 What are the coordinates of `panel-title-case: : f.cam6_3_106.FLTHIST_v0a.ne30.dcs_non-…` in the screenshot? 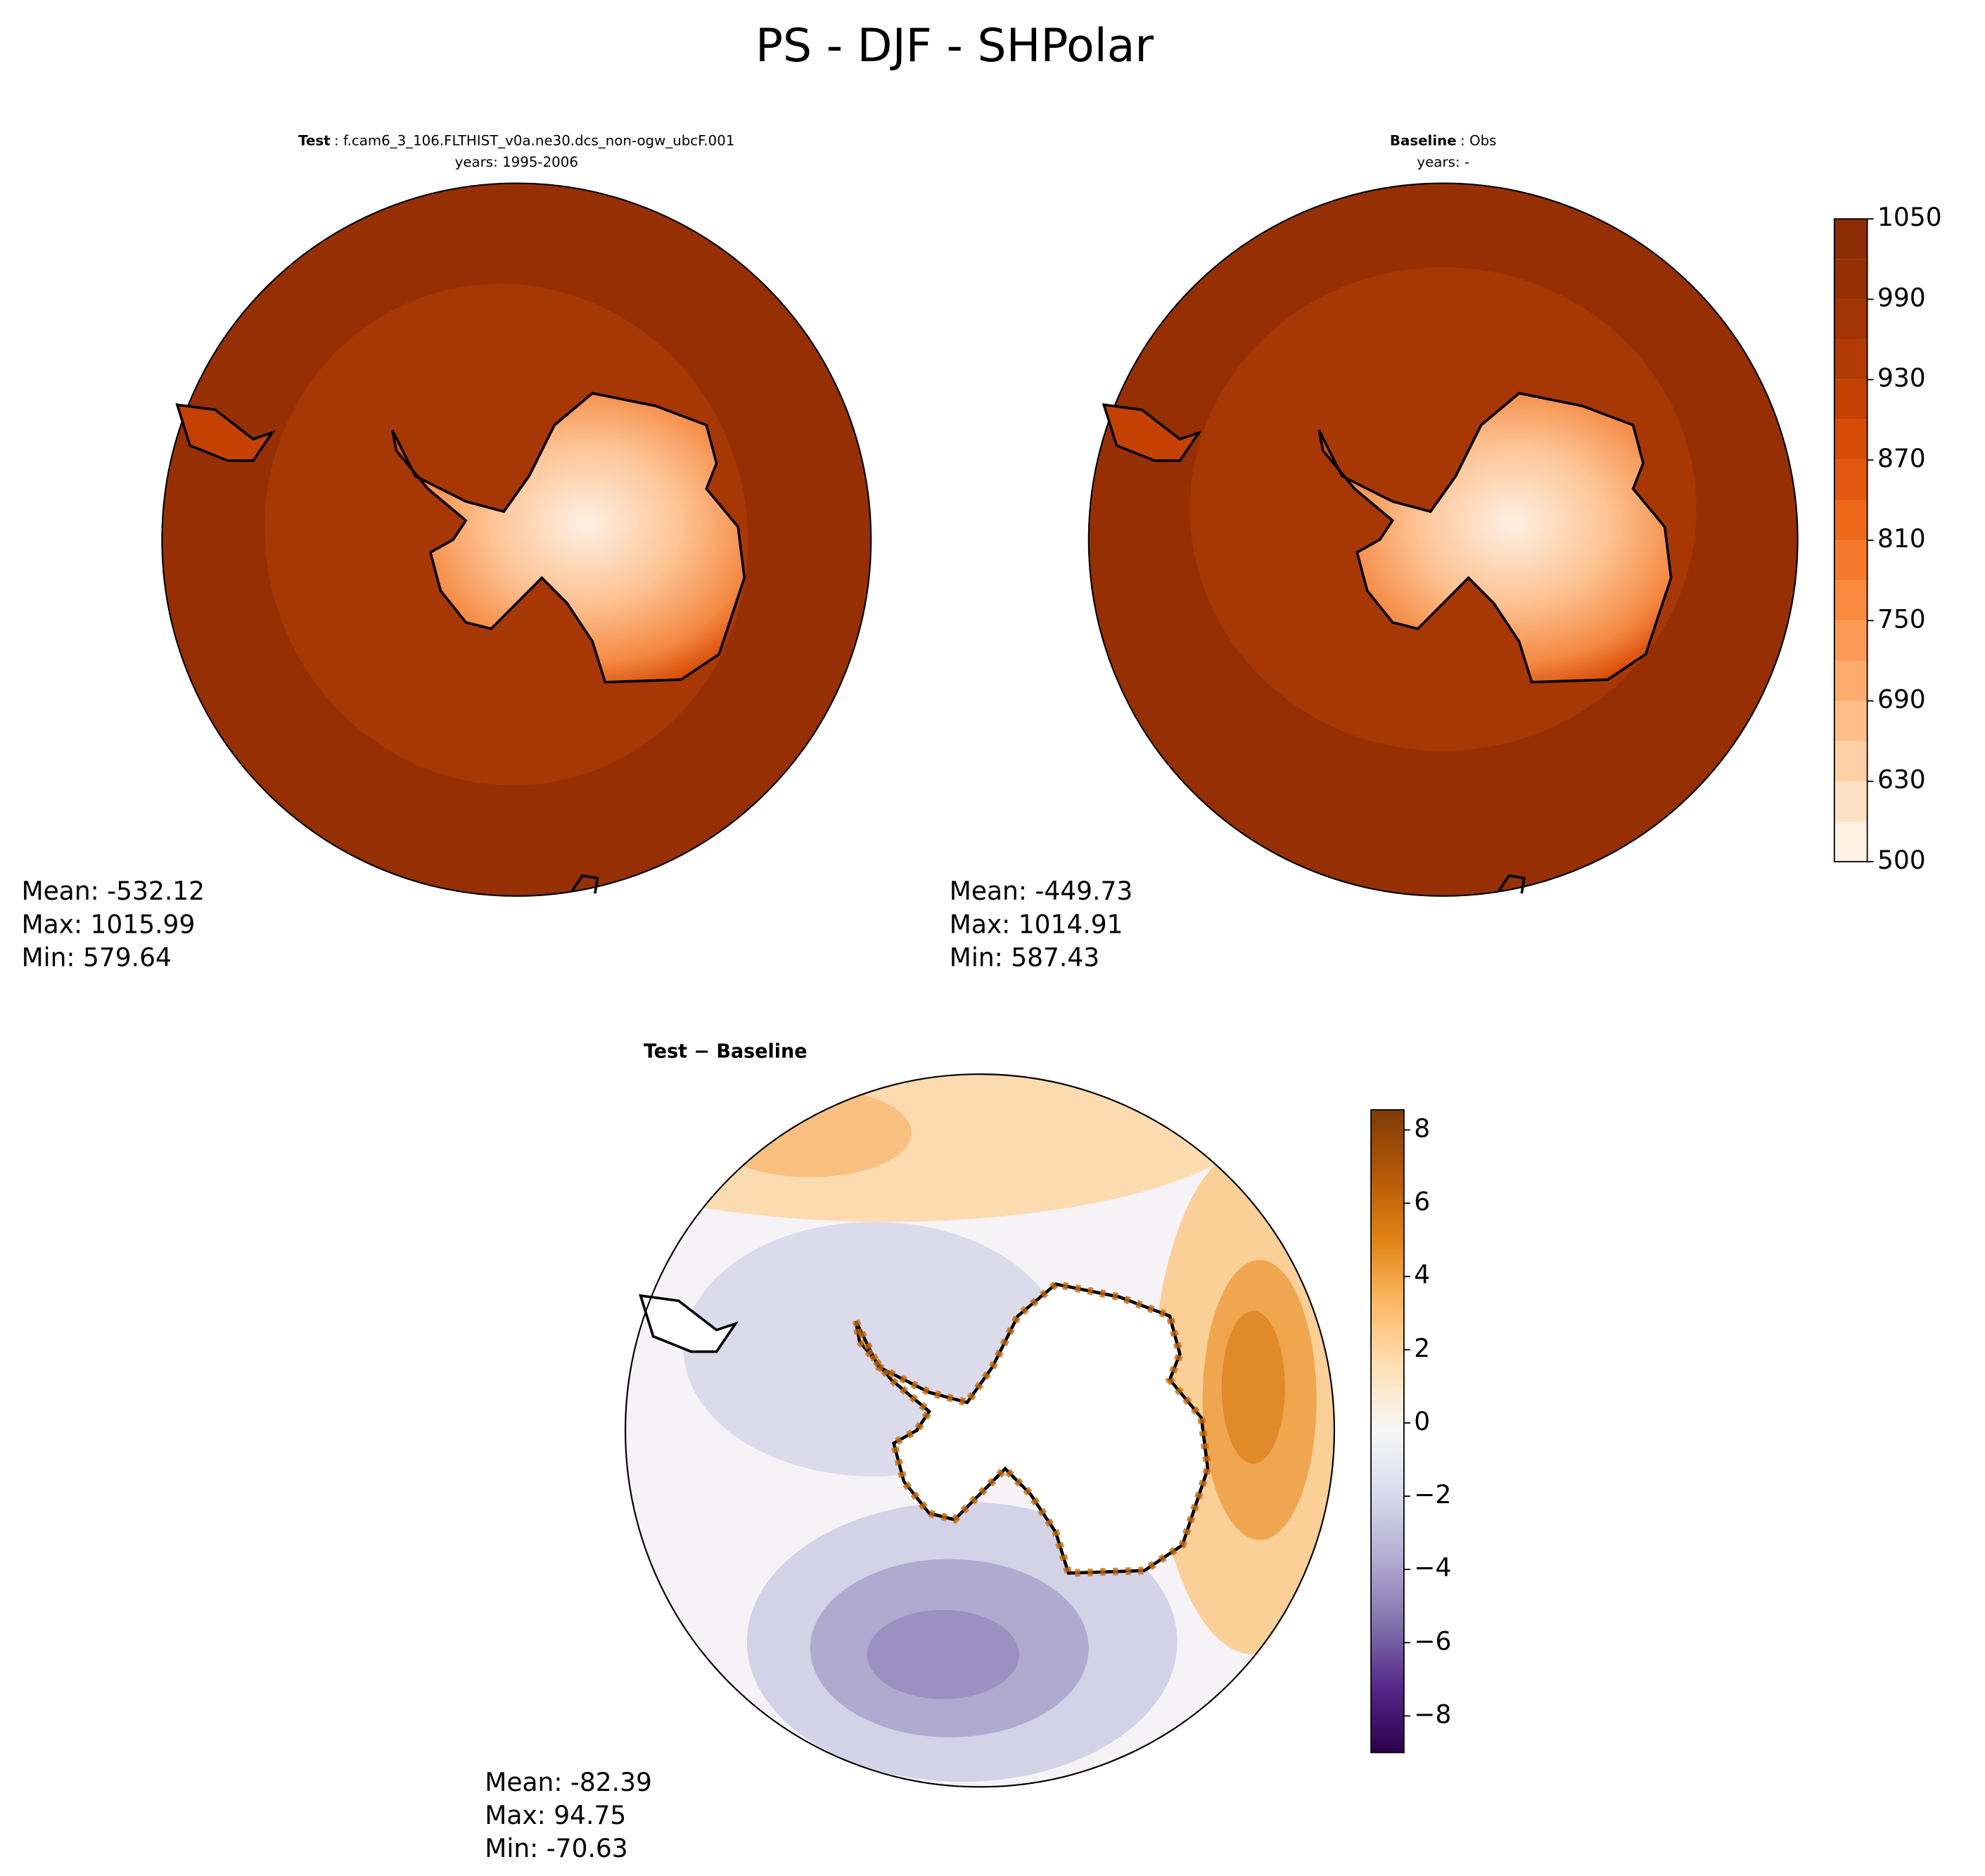 It's located at (534, 140).